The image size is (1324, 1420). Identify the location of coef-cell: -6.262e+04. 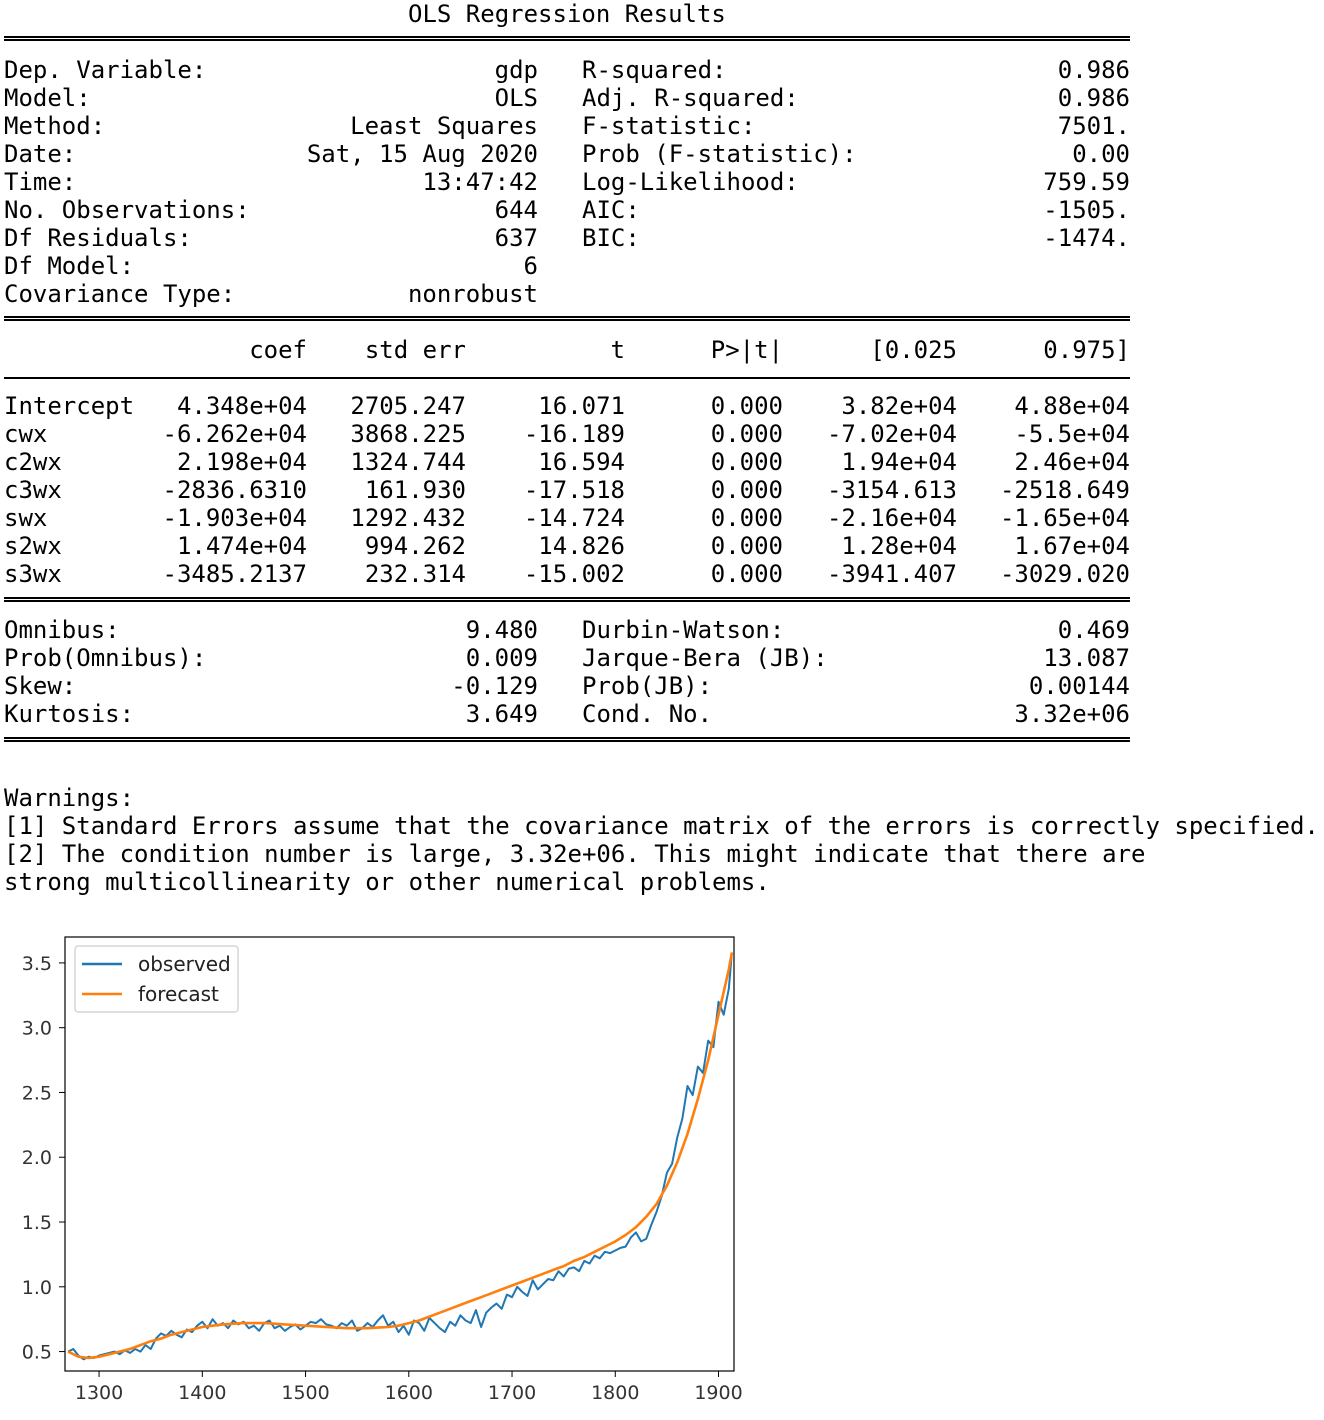
(235, 434).